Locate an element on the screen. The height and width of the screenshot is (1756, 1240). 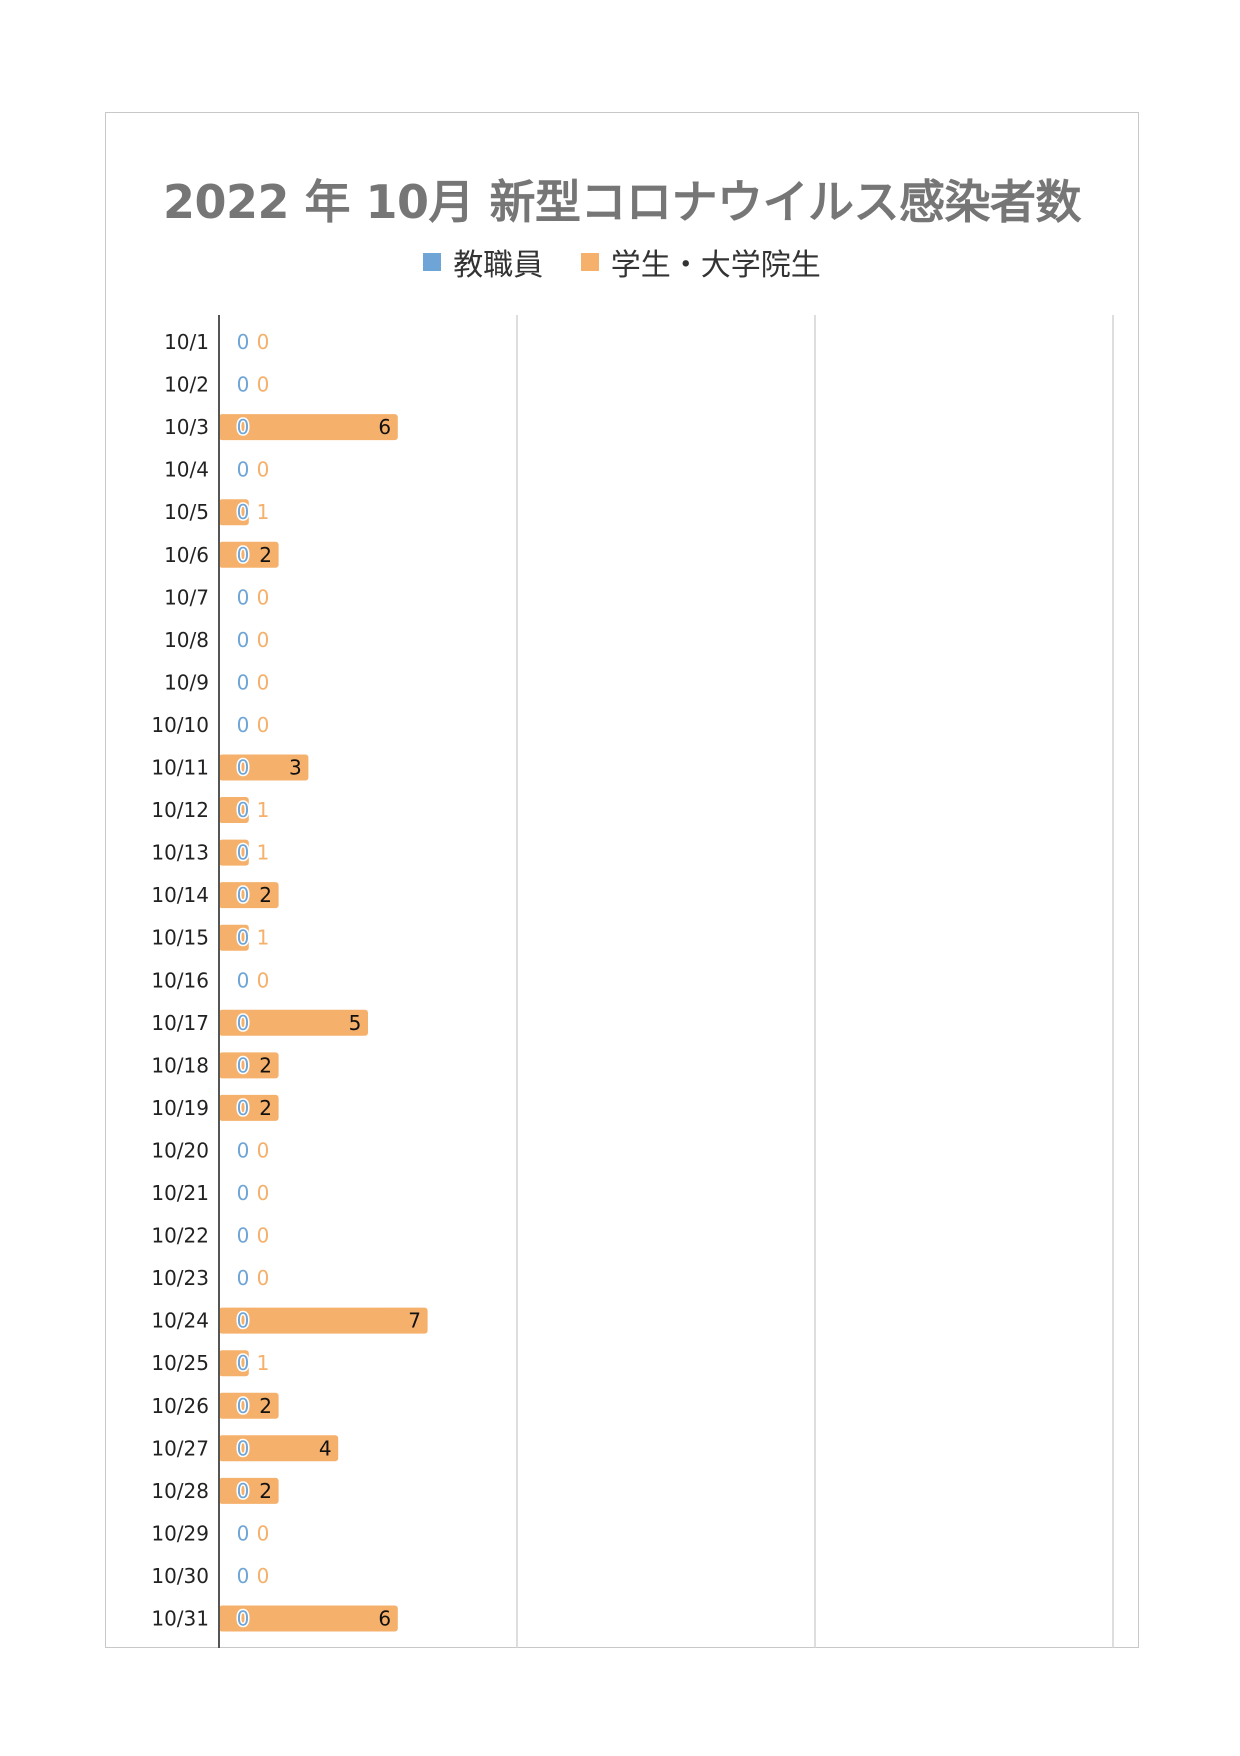
category-tick-label: 10/25 is located at coordinates (180, 1363).